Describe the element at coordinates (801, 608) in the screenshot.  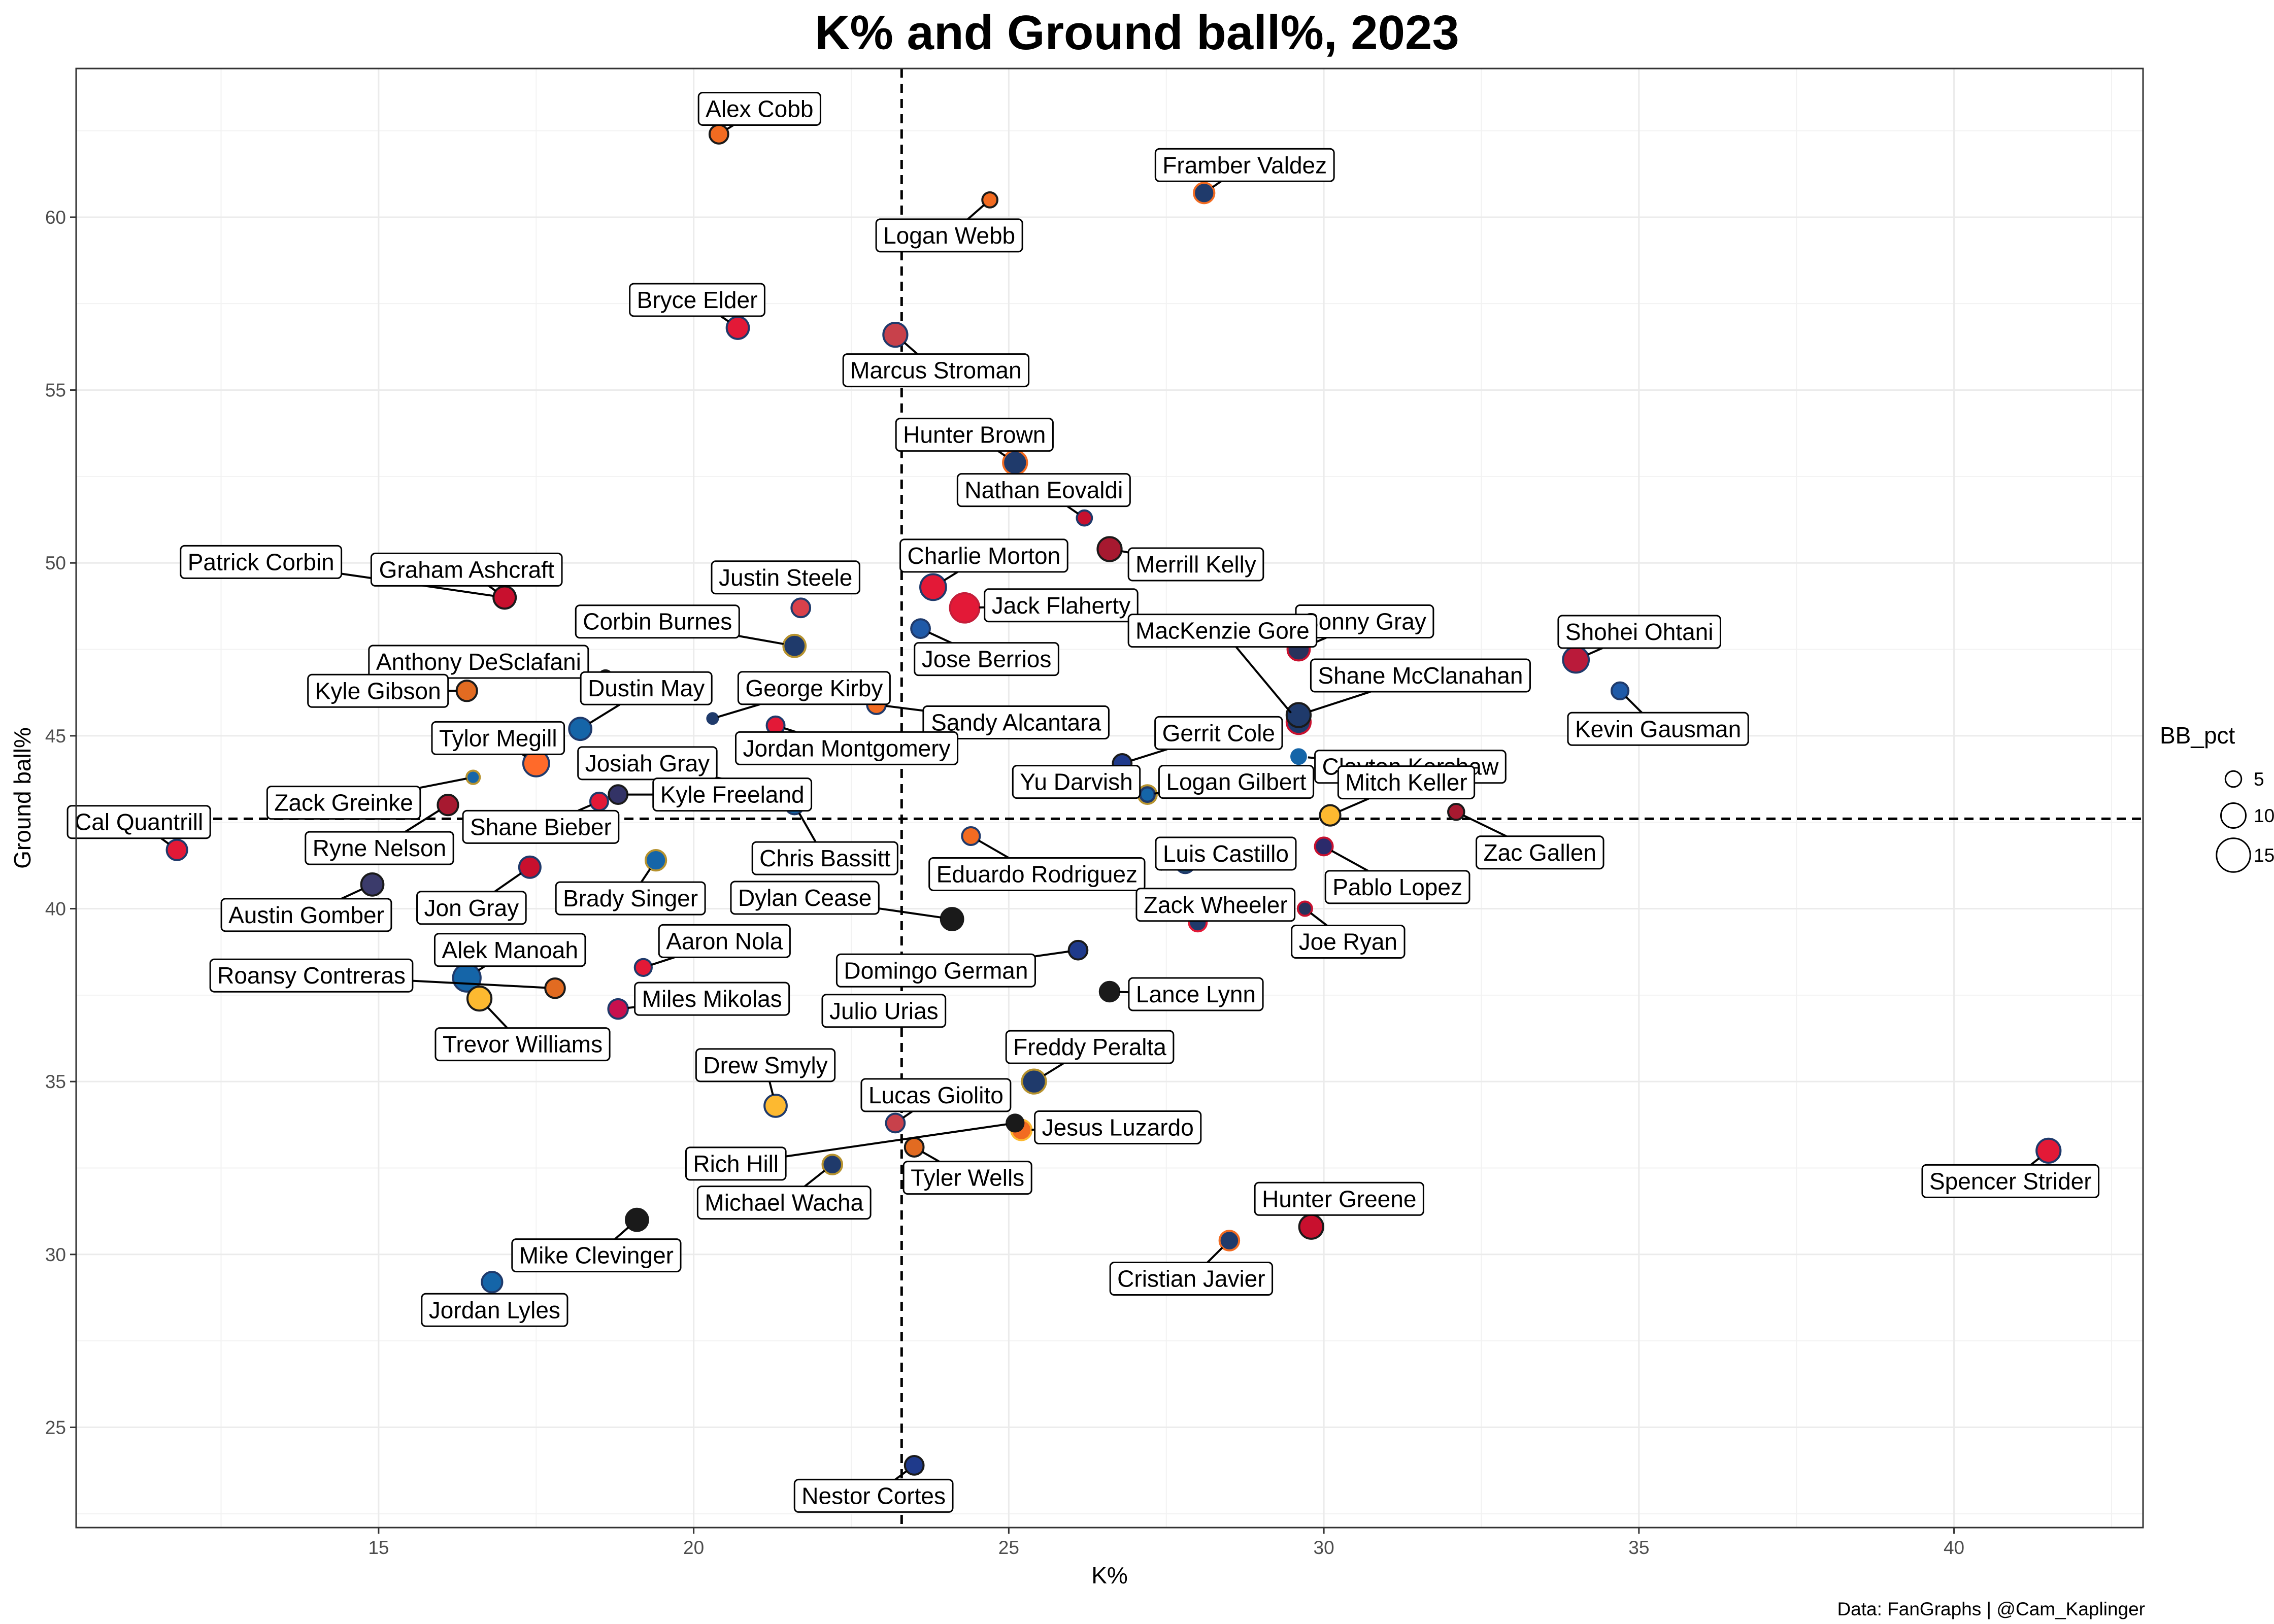
I see `point-justin-steele` at that location.